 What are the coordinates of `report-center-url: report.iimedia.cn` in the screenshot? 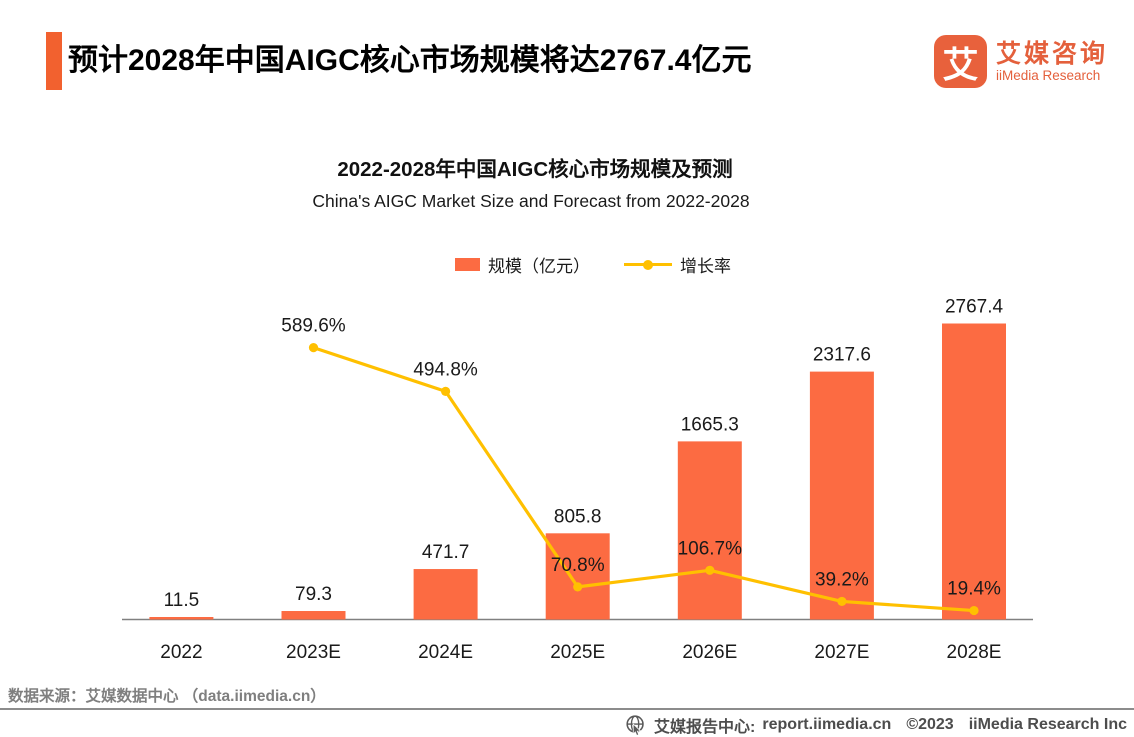 It's located at (827, 724).